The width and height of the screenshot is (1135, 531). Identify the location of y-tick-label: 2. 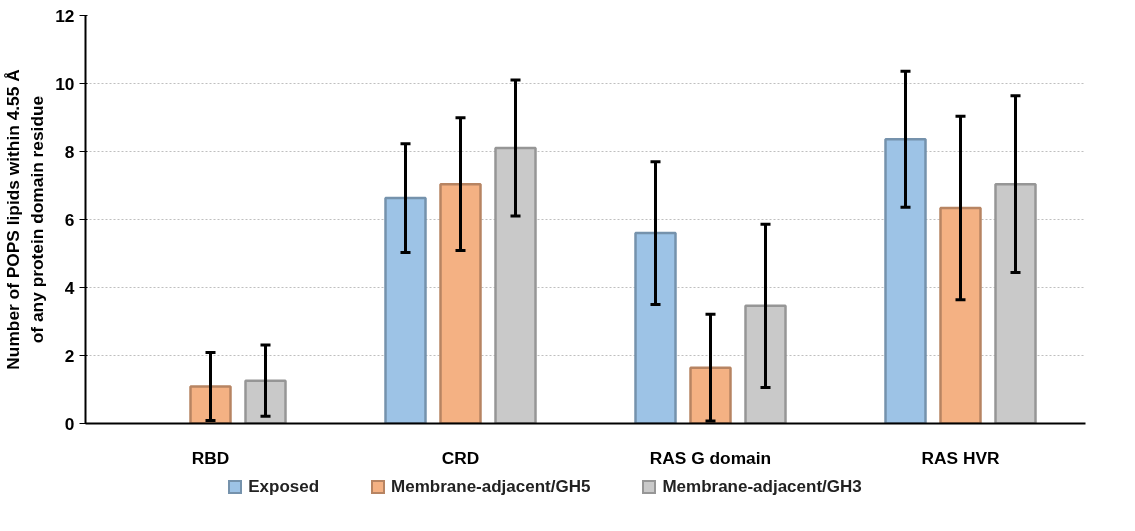
(69, 355).